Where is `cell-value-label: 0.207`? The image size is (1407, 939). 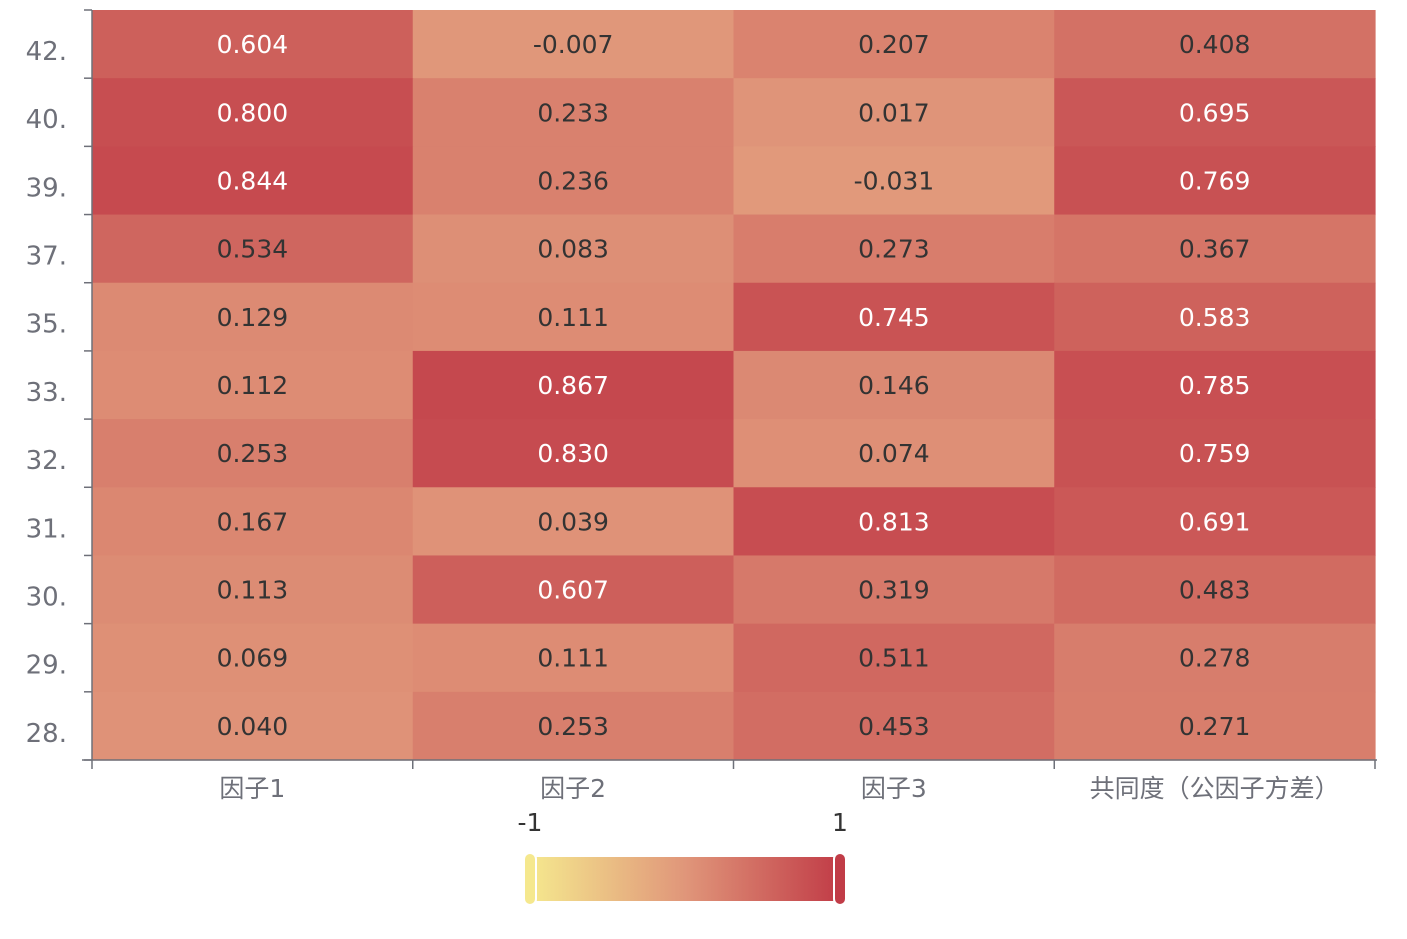 cell-value-label: 0.207 is located at coordinates (894, 44).